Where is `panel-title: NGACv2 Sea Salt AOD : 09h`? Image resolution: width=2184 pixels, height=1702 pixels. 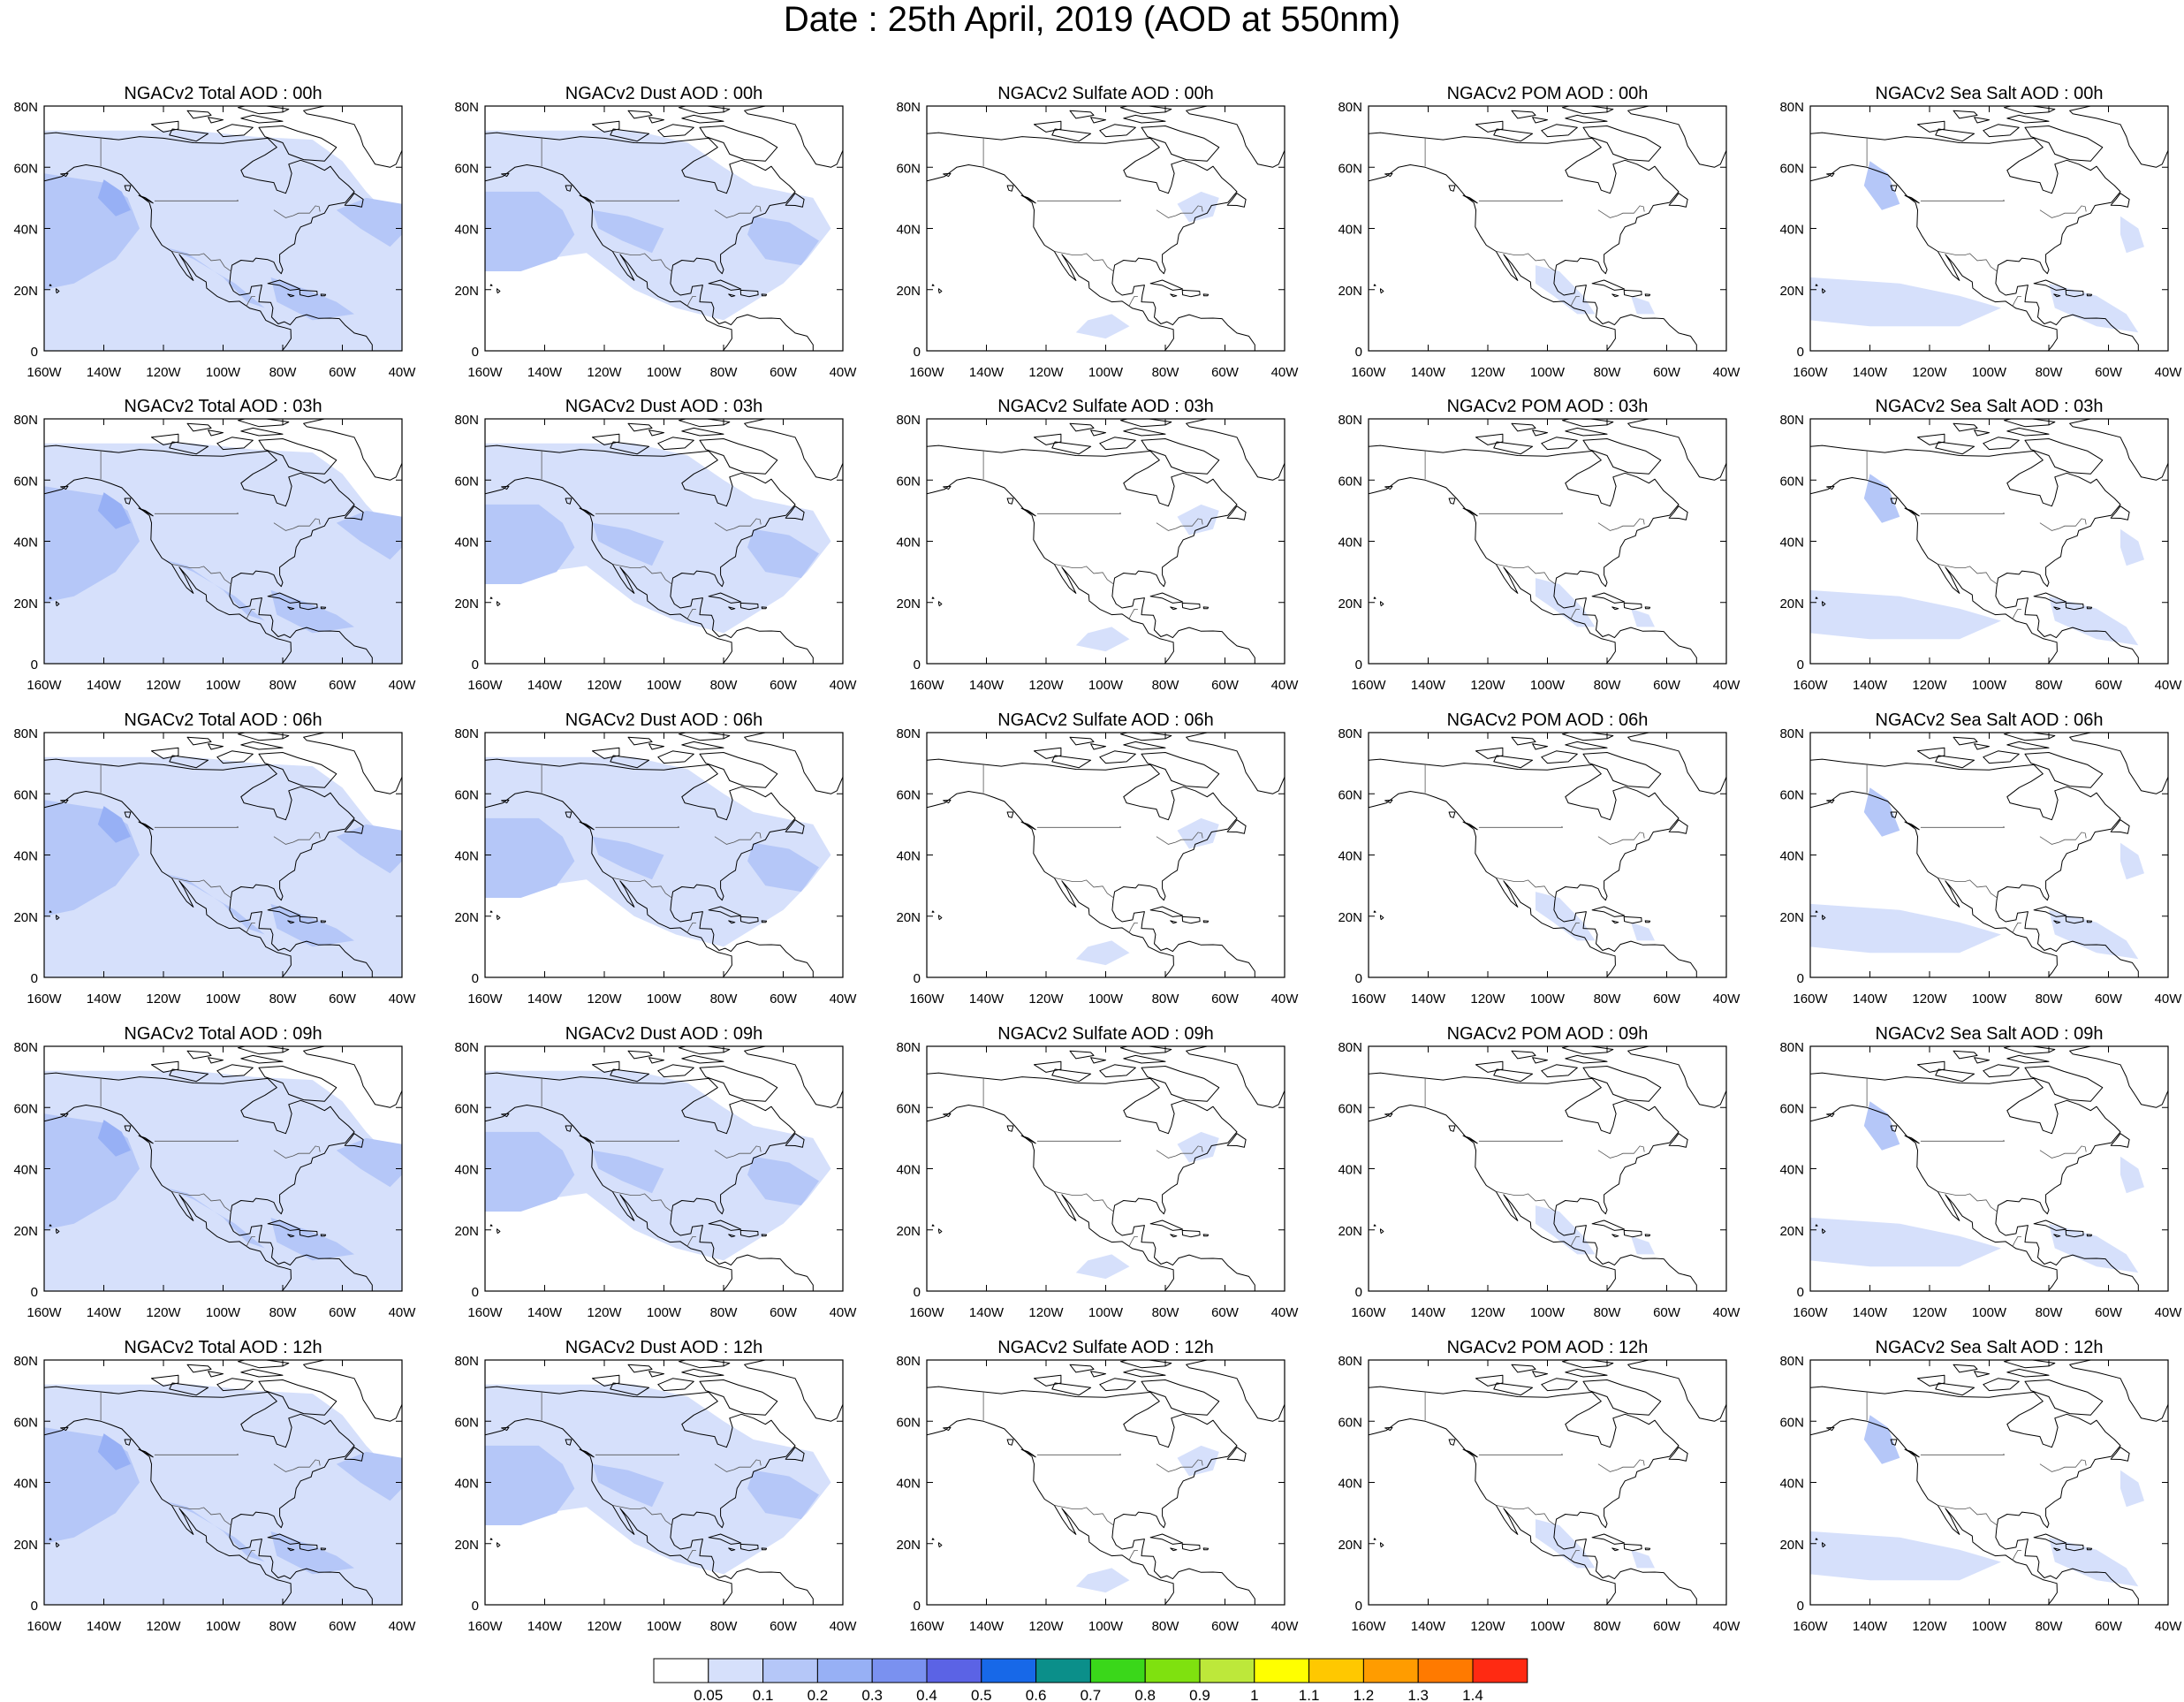 panel-title: NGACv2 Sea Salt AOD : 09h is located at coordinates (1990, 1034).